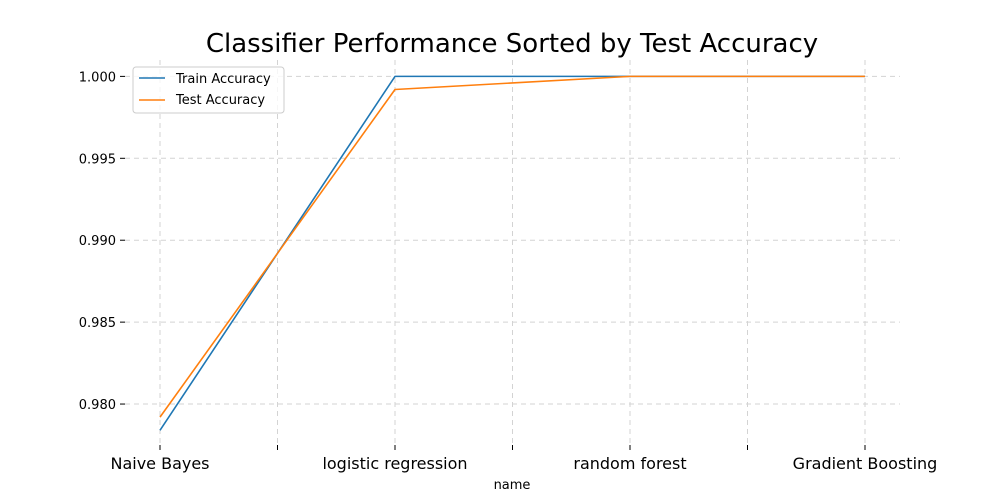 Image resolution: width=1000 pixels, height=500 pixels. I want to click on x-tick-label: logistic regression, so click(394, 463).